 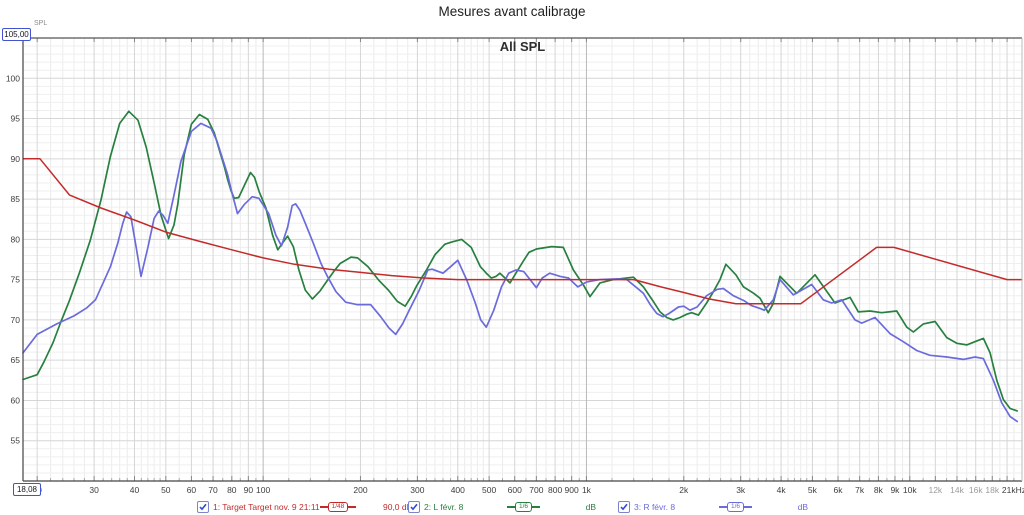 I want to click on x-tick-label: 400, so click(x=458, y=490).